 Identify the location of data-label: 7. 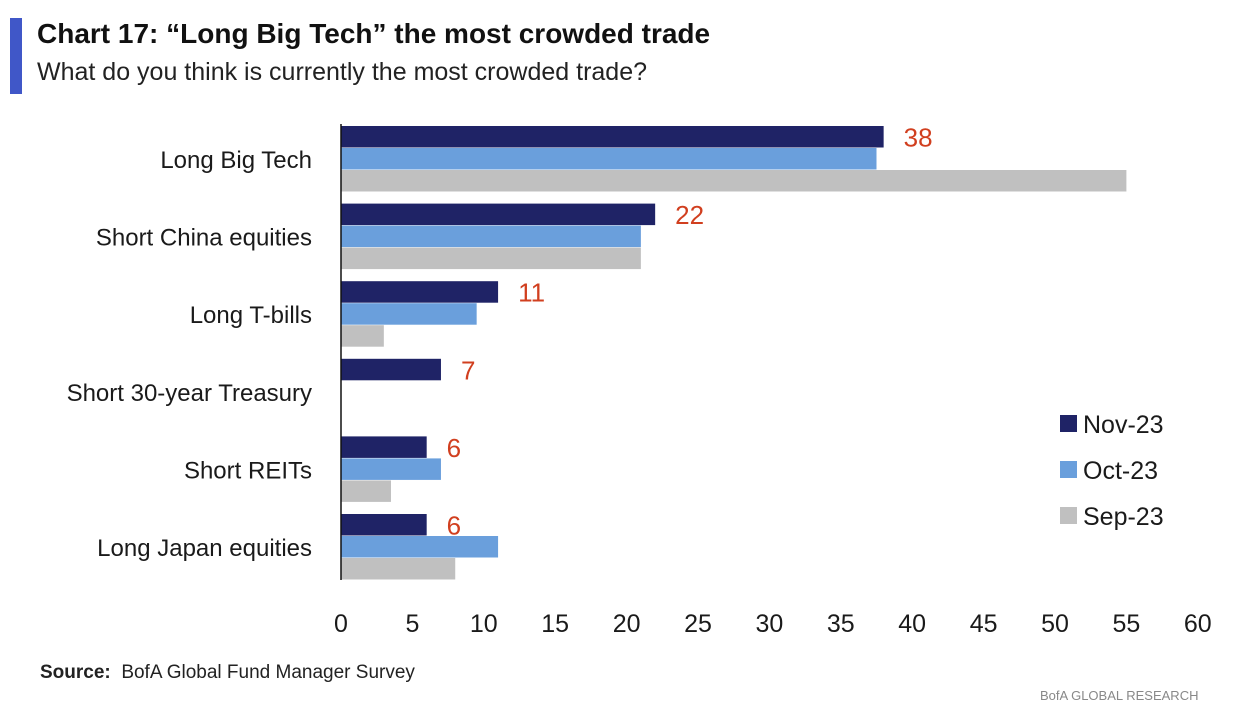
(468, 370).